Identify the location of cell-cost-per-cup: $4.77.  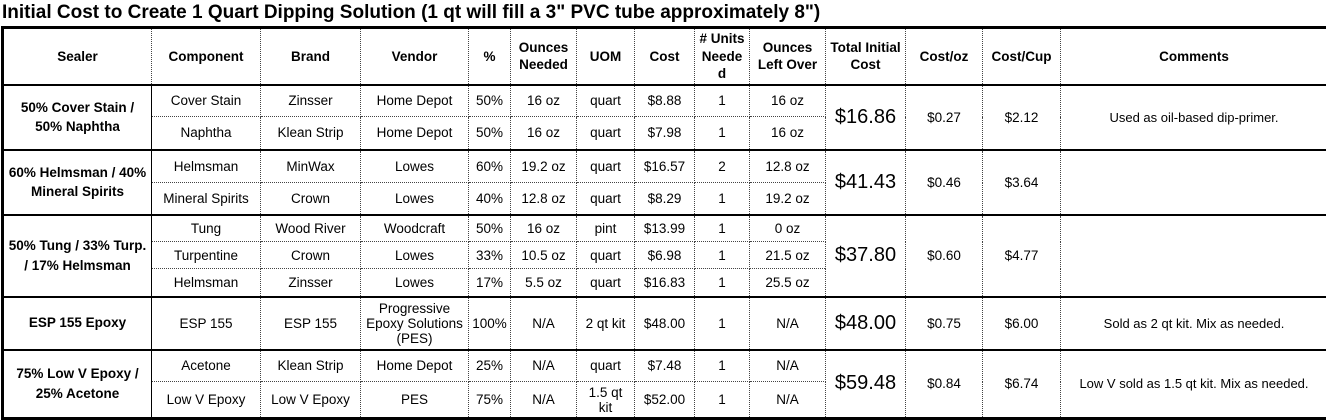
(1022, 256).